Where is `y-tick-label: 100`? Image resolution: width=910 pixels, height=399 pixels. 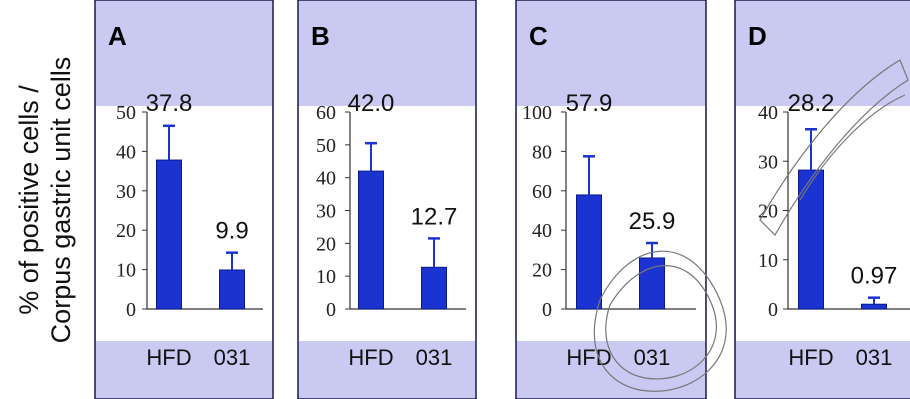
y-tick-label: 100 is located at coordinates (537, 113).